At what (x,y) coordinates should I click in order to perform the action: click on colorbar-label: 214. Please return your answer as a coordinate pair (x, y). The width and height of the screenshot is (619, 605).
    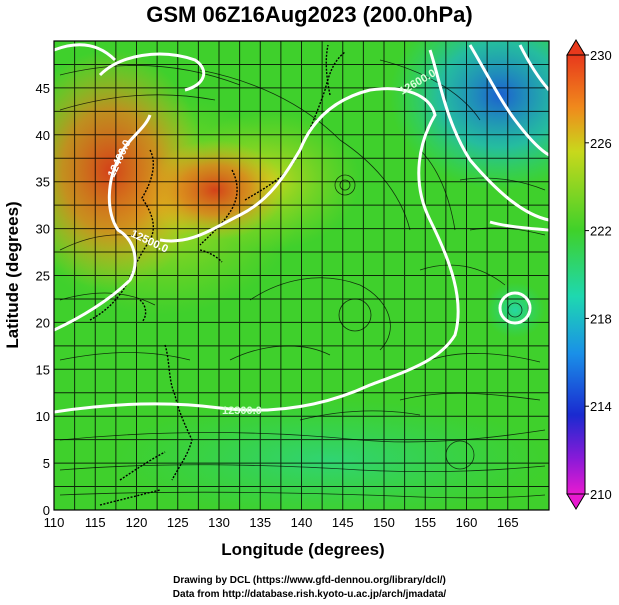
    Looking at the image, I should click on (601, 406).